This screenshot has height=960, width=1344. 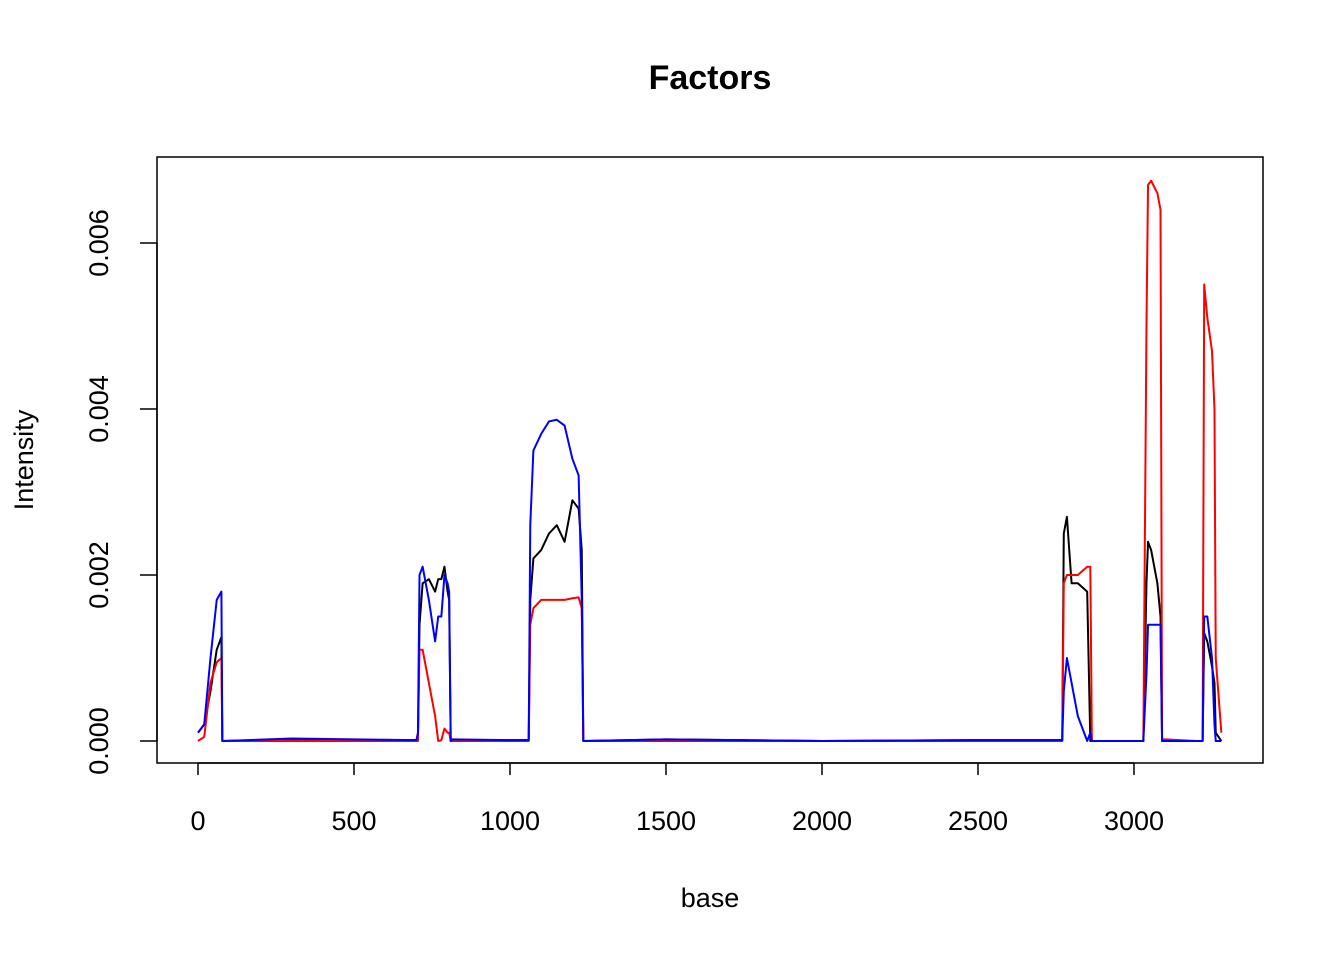 I want to click on x-tick-label: 1000, so click(x=510, y=821).